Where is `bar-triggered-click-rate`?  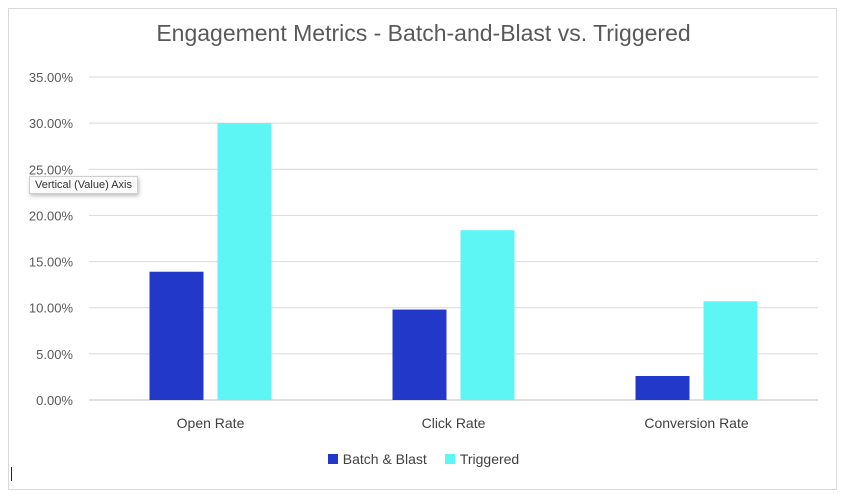
bar-triggered-click-rate is located at coordinates (487, 315).